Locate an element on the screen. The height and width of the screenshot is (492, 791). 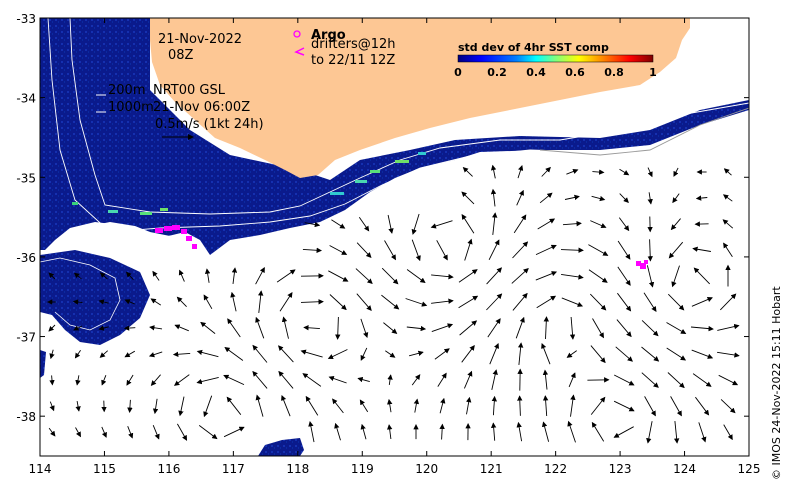
colorbar-tick-label: 0.2 is located at coordinates (497, 72).